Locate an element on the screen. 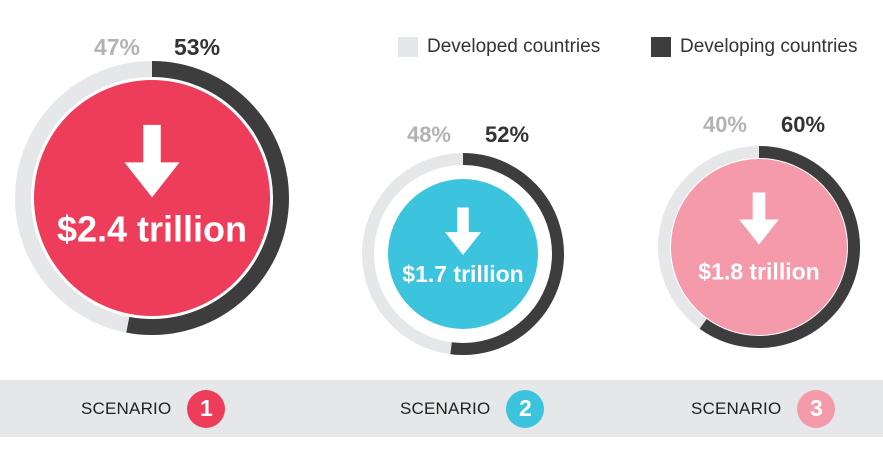 Image resolution: width=883 pixels, height=449 pixels. scenario-3: SCENARIO 3 is located at coordinates (763, 408).